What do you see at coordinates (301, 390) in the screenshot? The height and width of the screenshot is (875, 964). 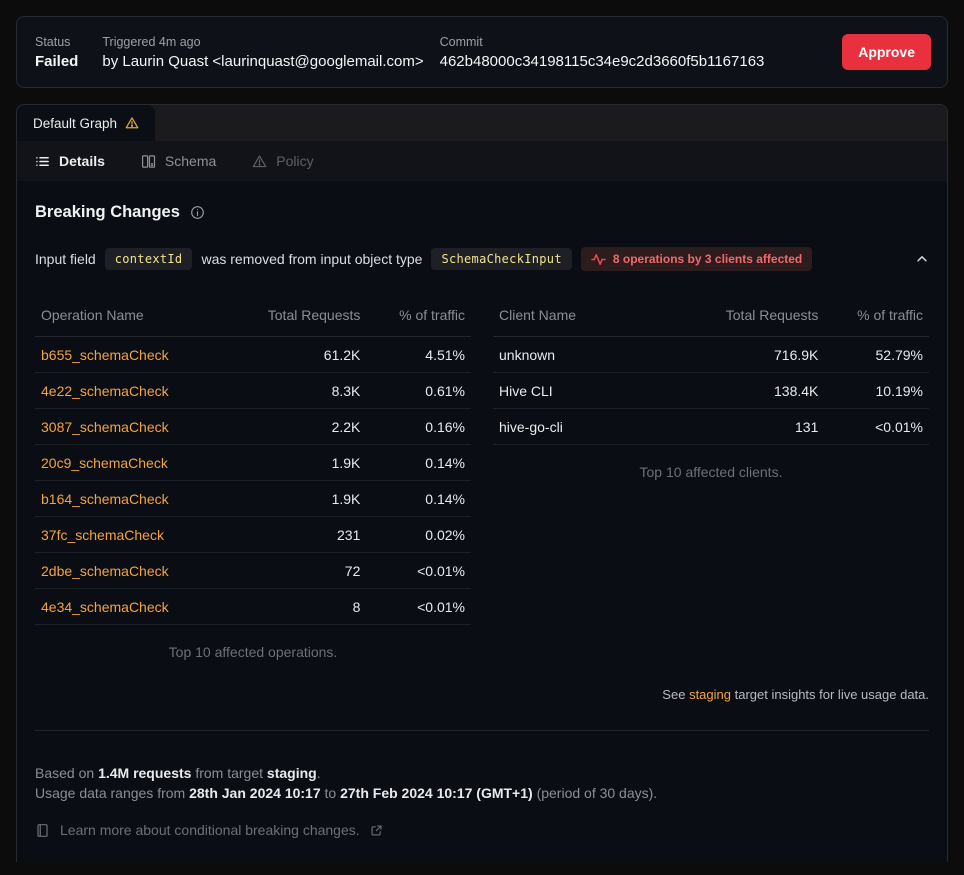 I see `cell-value: 8.3K` at bounding box center [301, 390].